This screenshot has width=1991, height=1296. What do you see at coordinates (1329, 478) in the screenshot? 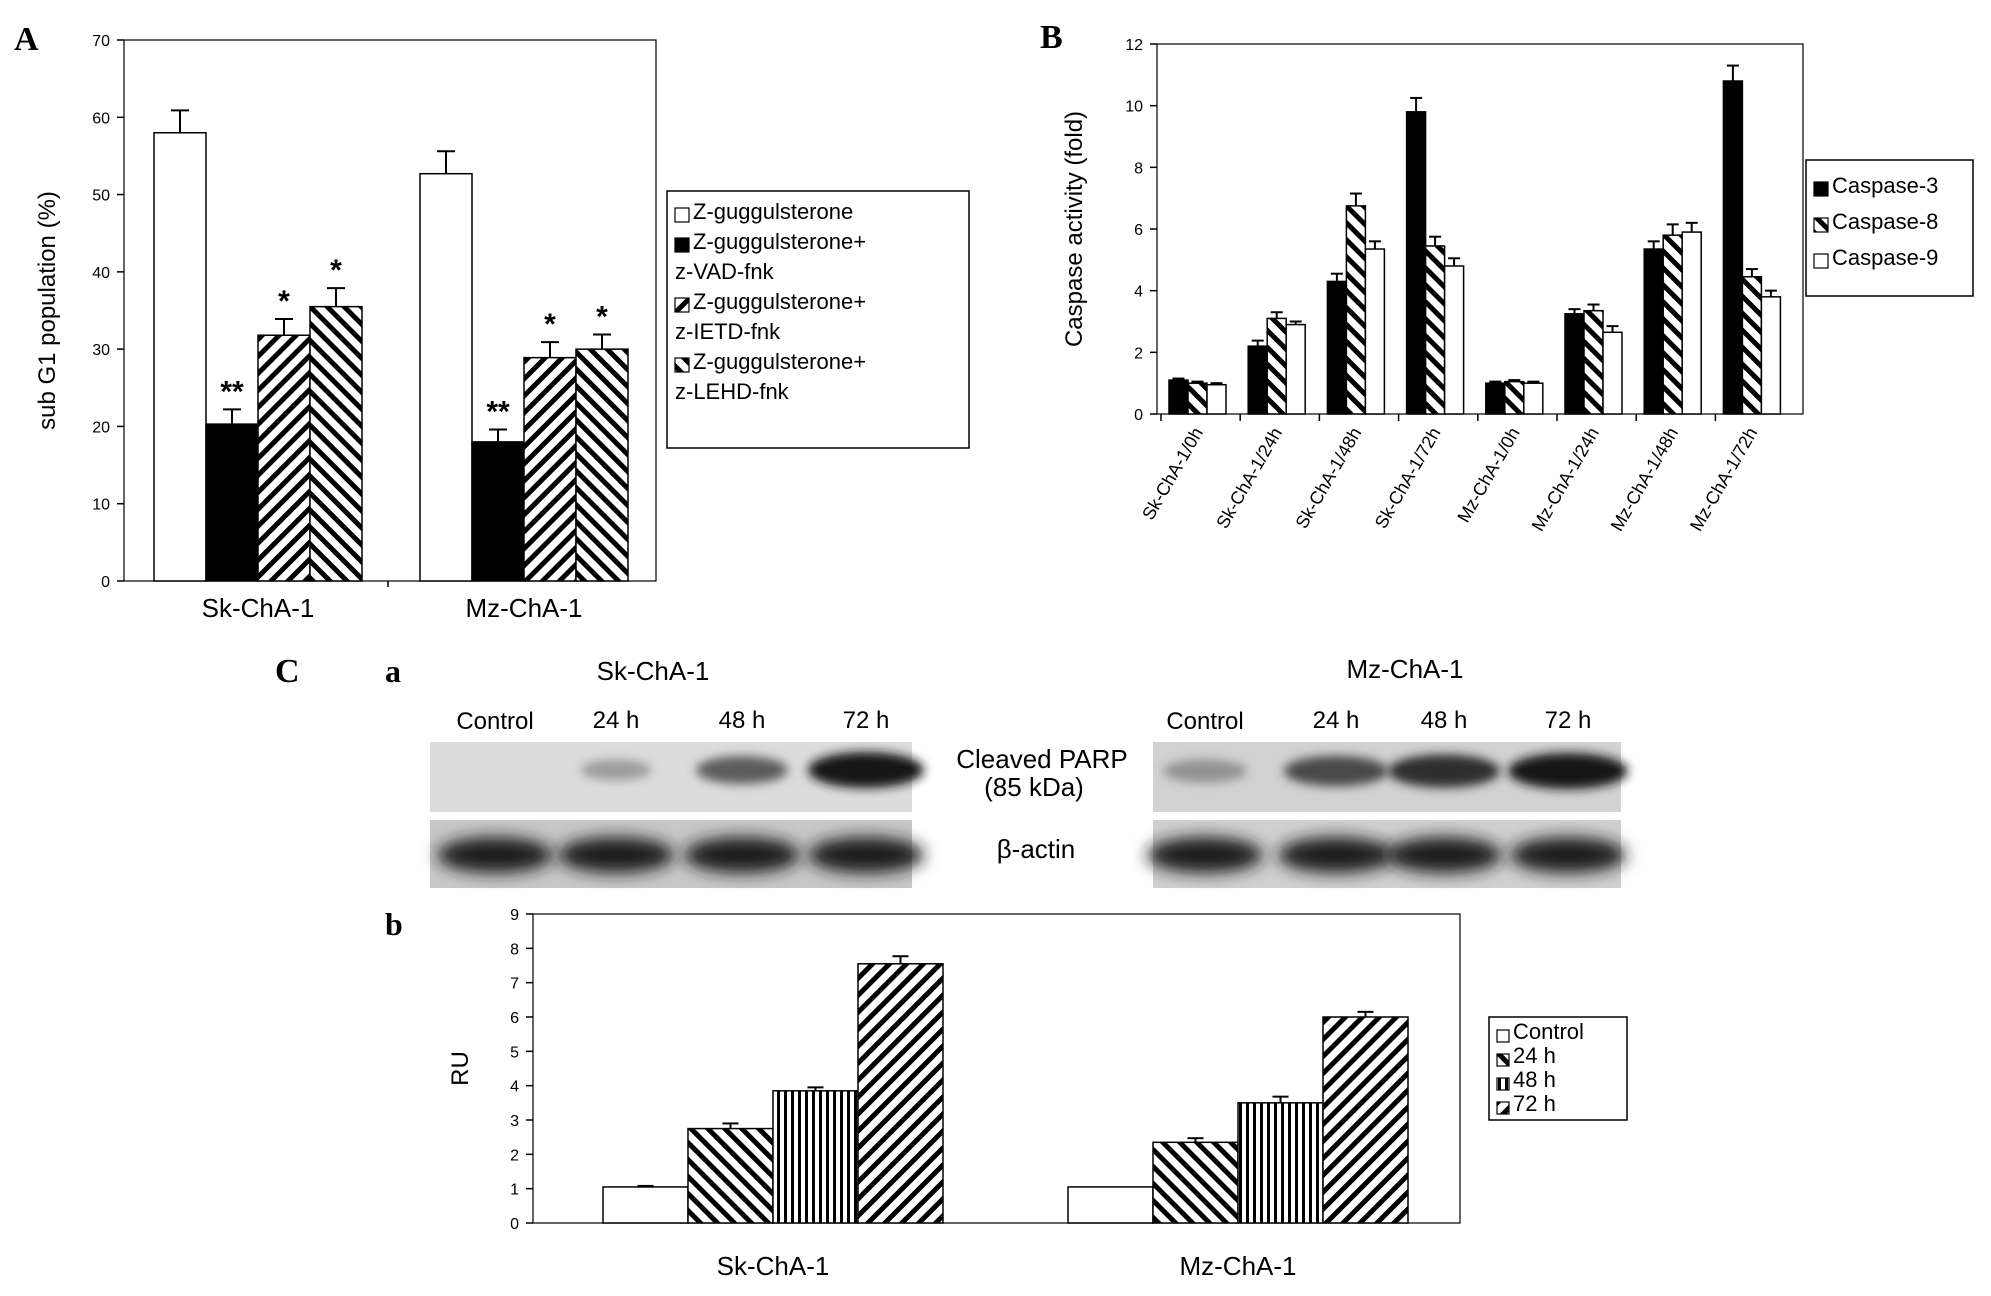
I see `x-category-label: Sk-ChA-1/48h` at bounding box center [1329, 478].